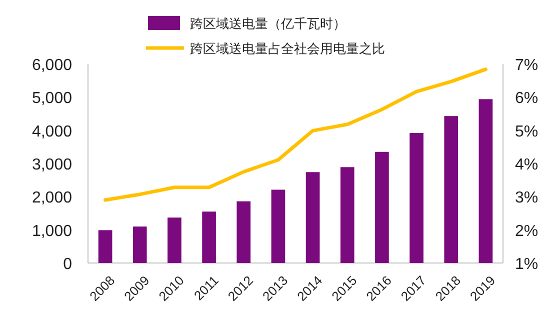 The width and height of the screenshot is (554, 321). Describe the element at coordinates (526, 165) in the screenshot. I see `y2-tick-label: 4%` at that location.